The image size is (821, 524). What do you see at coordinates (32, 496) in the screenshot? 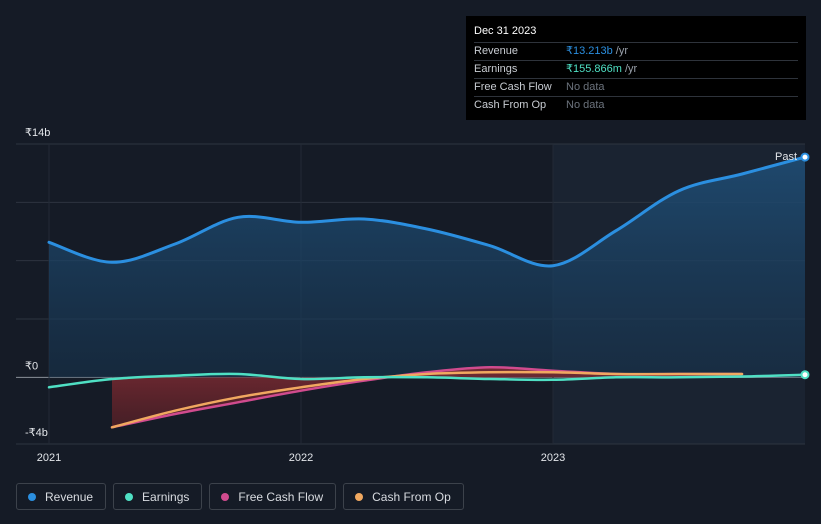
I see `revenue-dot-icon` at bounding box center [32, 496].